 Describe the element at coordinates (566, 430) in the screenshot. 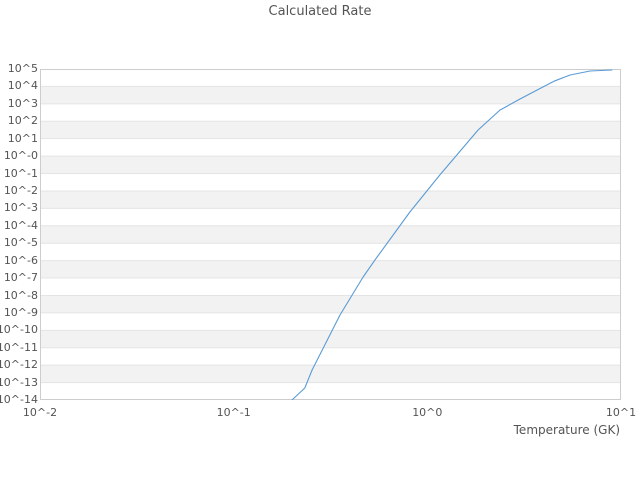

I see `x-axis-title: Temperature (GK)` at that location.